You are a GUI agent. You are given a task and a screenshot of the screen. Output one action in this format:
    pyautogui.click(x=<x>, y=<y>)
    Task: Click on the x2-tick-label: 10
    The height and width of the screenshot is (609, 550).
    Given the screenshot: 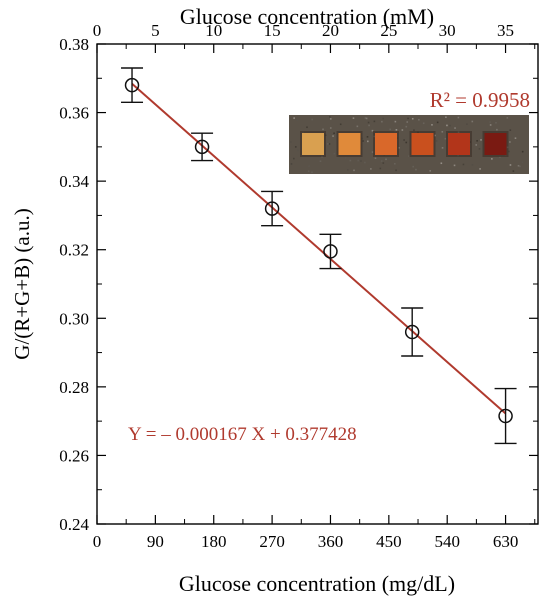 What is the action you would take?
    pyautogui.click(x=213, y=30)
    